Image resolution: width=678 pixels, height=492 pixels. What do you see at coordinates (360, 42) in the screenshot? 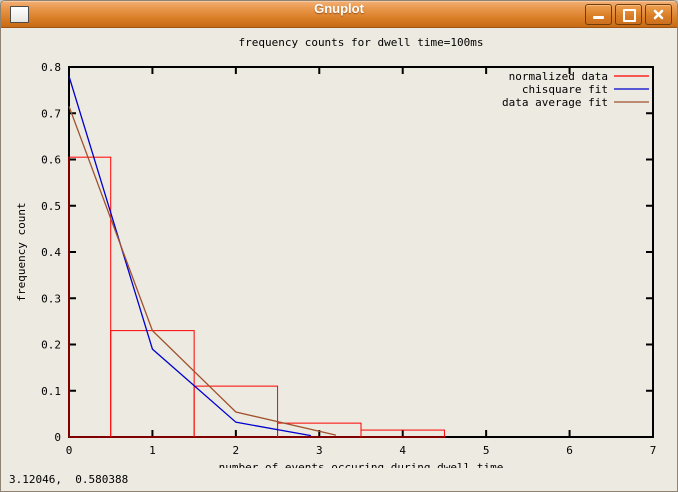
I see `chart-title: frequency counts for dwell time=100ms` at bounding box center [360, 42].